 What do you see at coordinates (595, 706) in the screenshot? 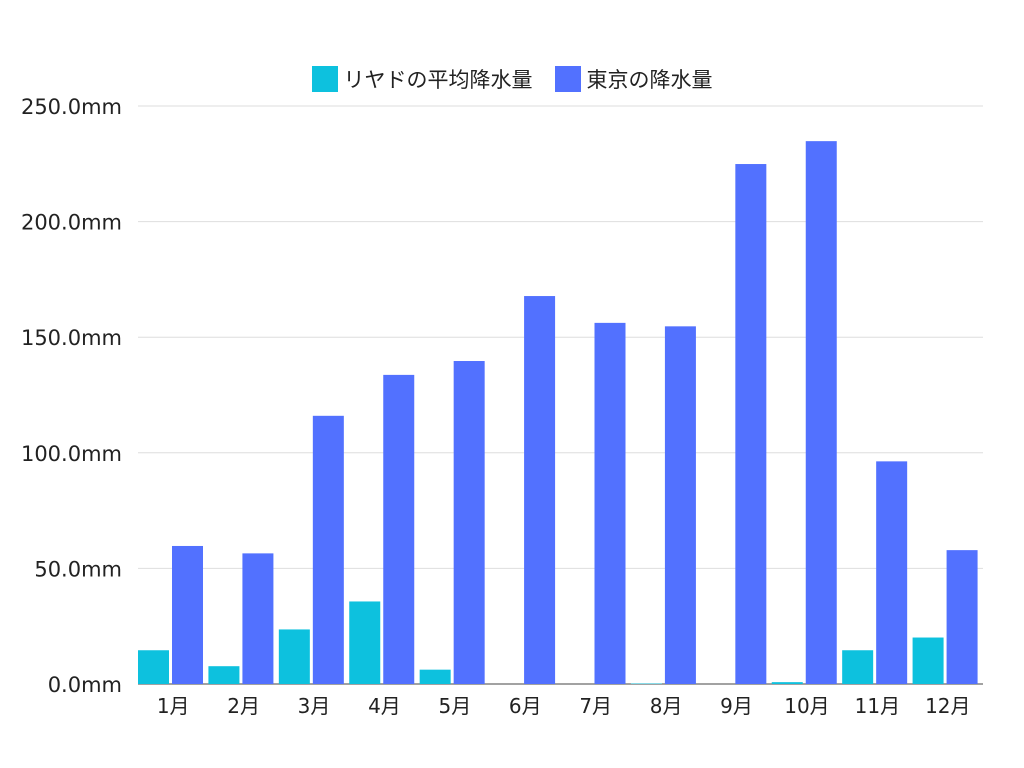
I see `x-tick-label: 7月` at bounding box center [595, 706].